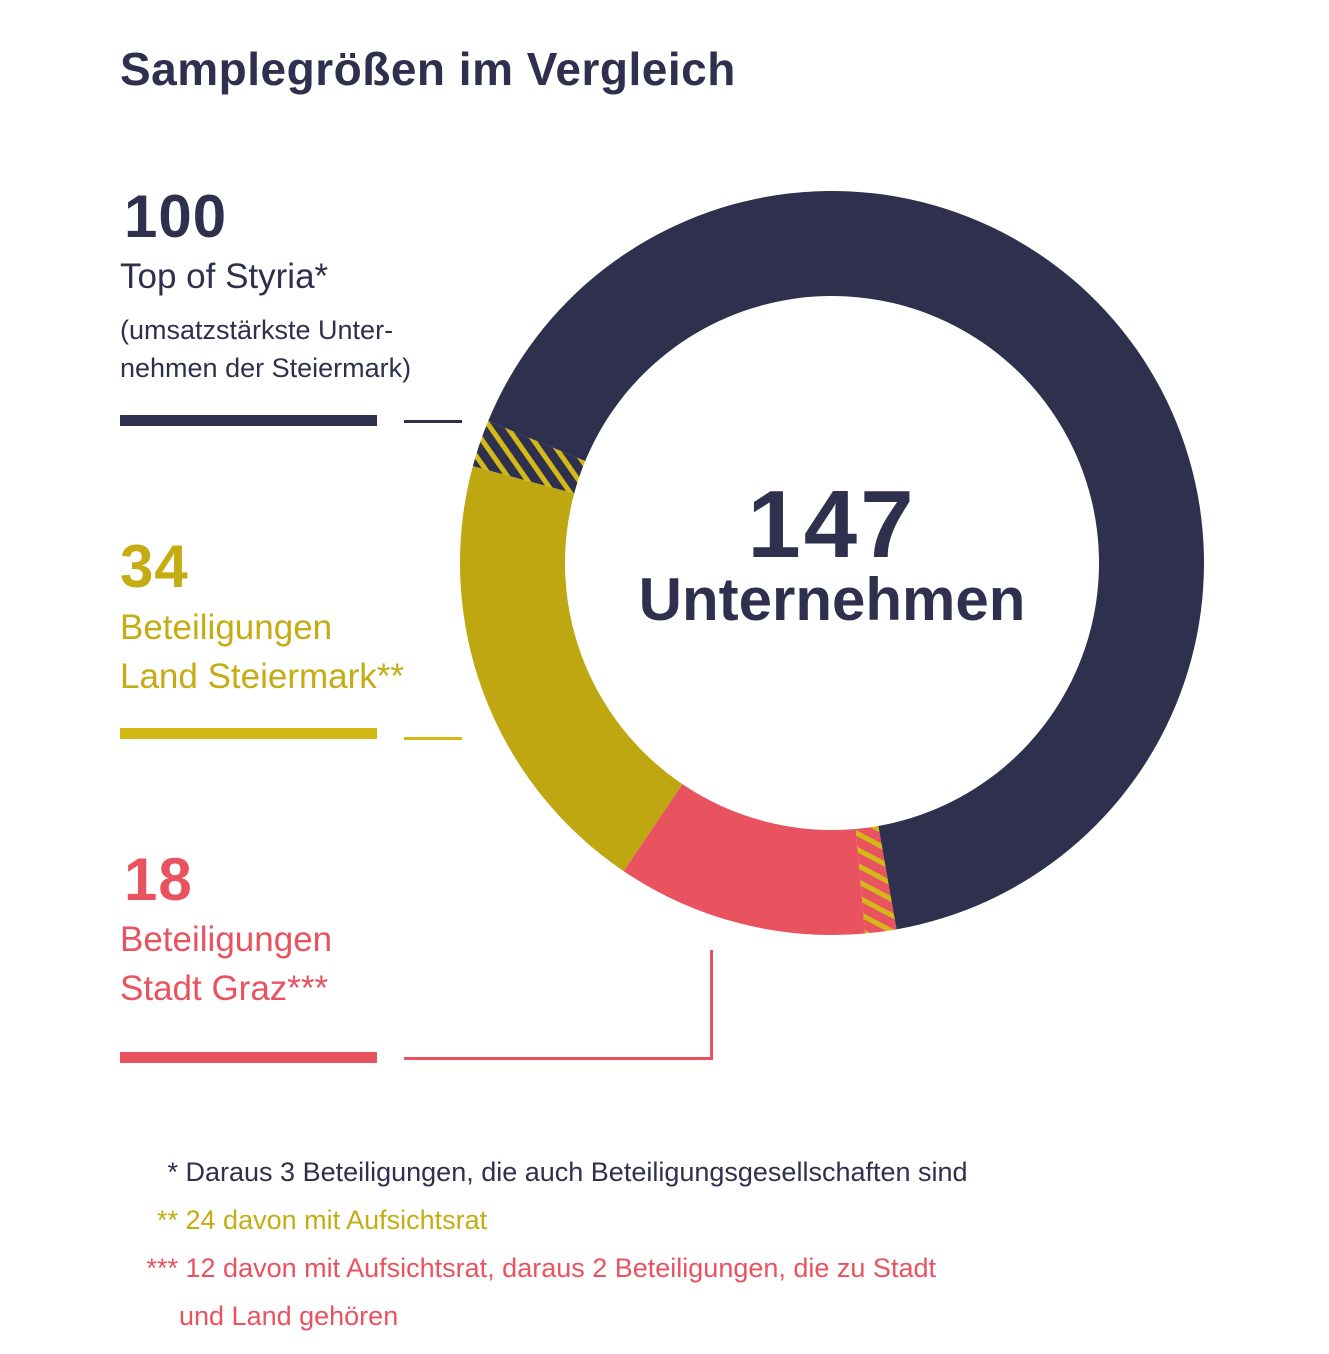  I want to click on land-label-2: Land Steiermark**, so click(262, 676).